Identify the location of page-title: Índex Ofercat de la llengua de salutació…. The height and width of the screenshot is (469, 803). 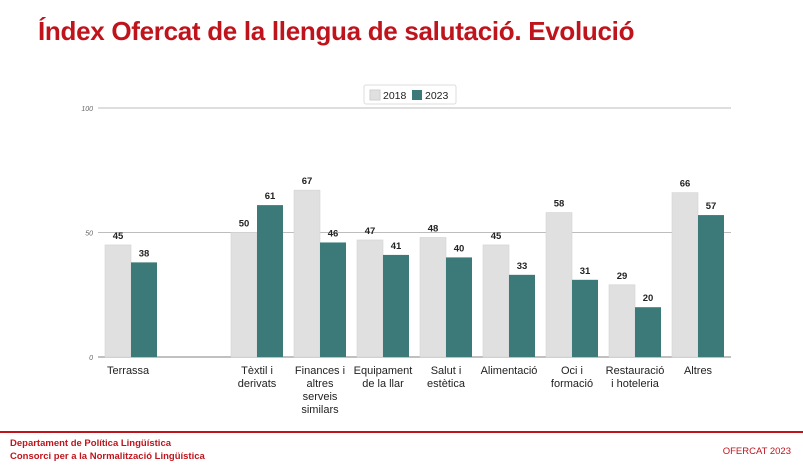
(336, 31).